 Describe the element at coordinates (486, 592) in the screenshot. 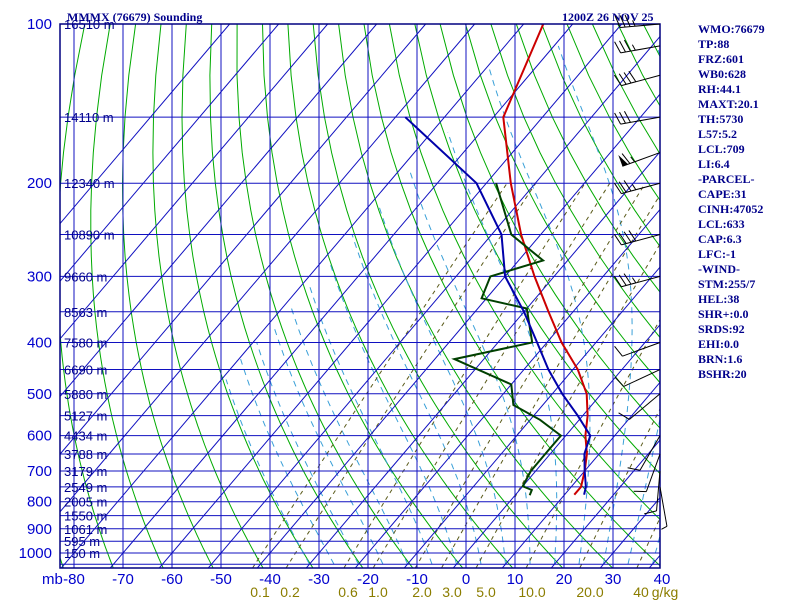

I see `mixing-ratio-label: 5.0` at that location.